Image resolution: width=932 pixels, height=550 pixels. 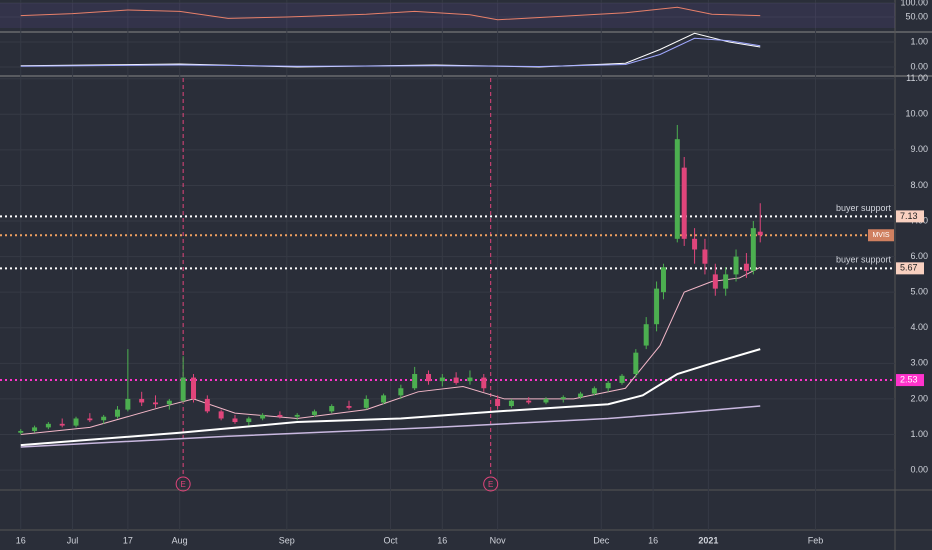 I want to click on x-tick-label: 2021, so click(x=708, y=540).